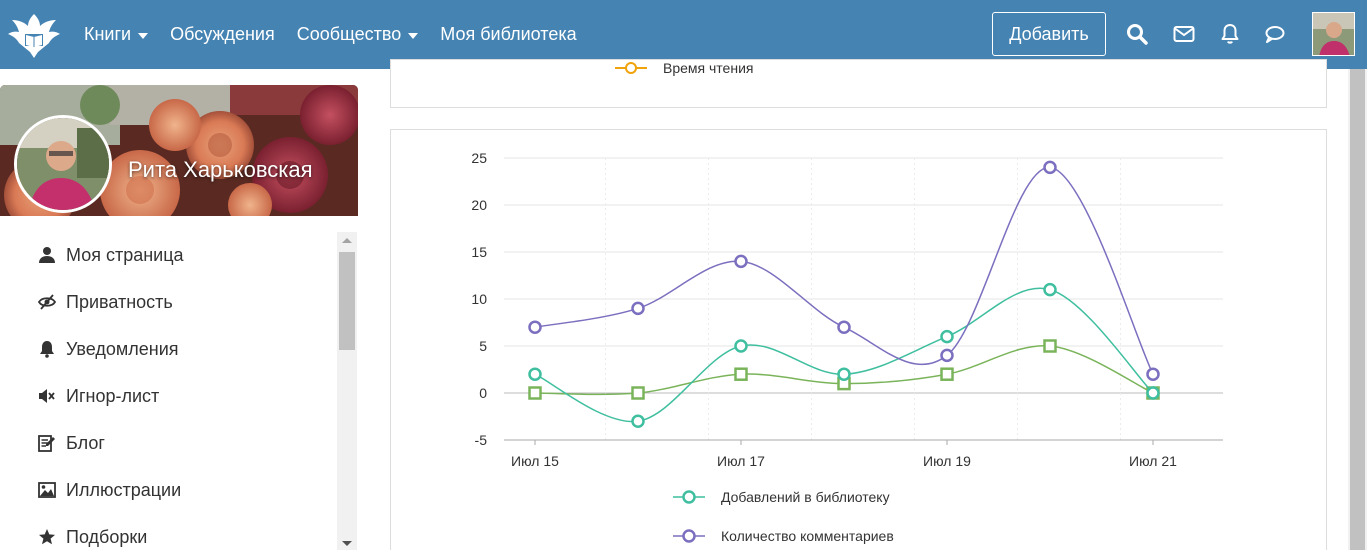 This screenshot has width=1367, height=550. I want to click on x-tick-label: Июл 19, so click(947, 461).